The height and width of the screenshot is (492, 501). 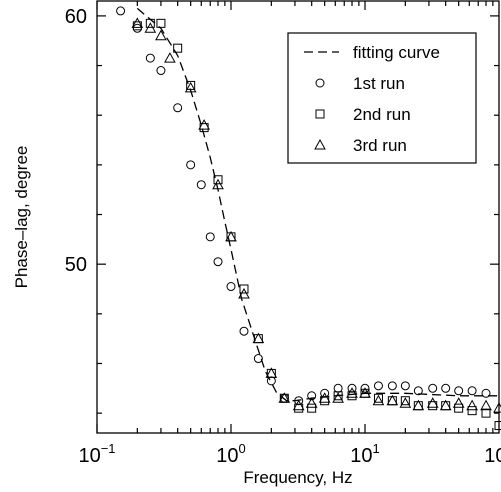 I want to click on x-tick-label: 102, so click(x=492, y=454).